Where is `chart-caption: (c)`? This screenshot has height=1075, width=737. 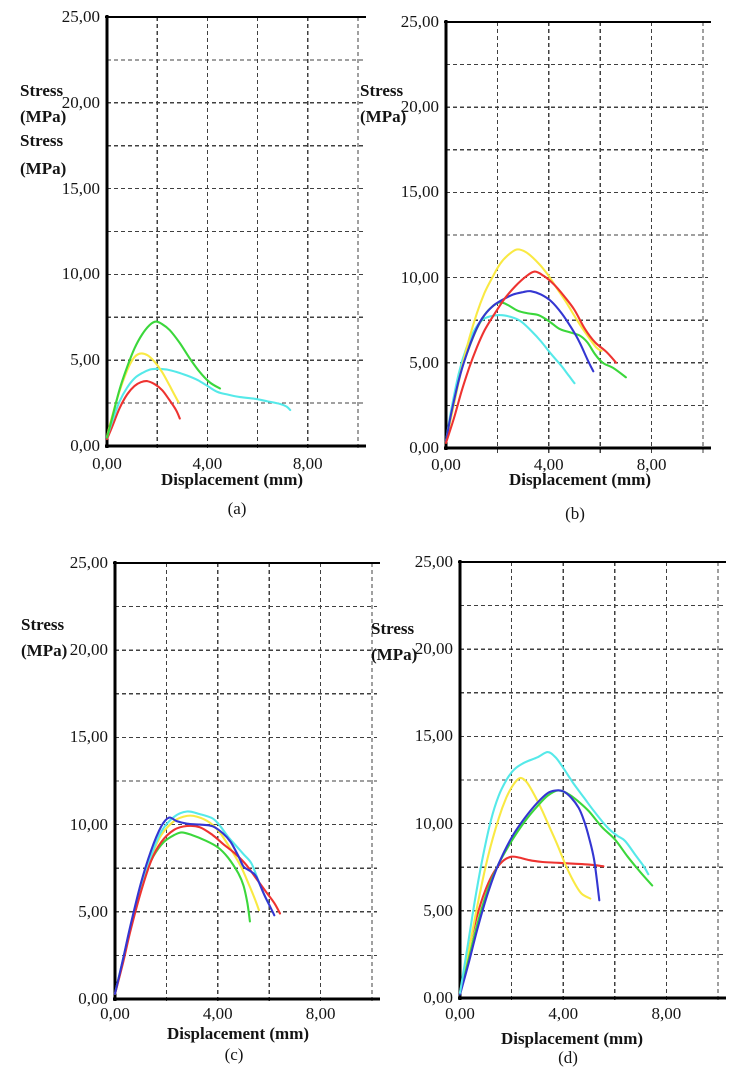
chart-caption: (c) is located at coordinates (234, 1054).